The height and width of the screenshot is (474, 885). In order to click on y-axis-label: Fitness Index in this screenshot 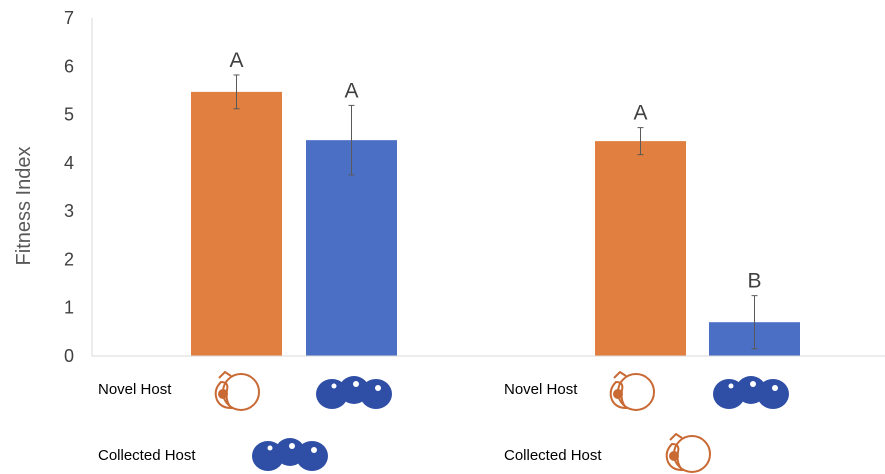, I will do `click(24, 206)`.